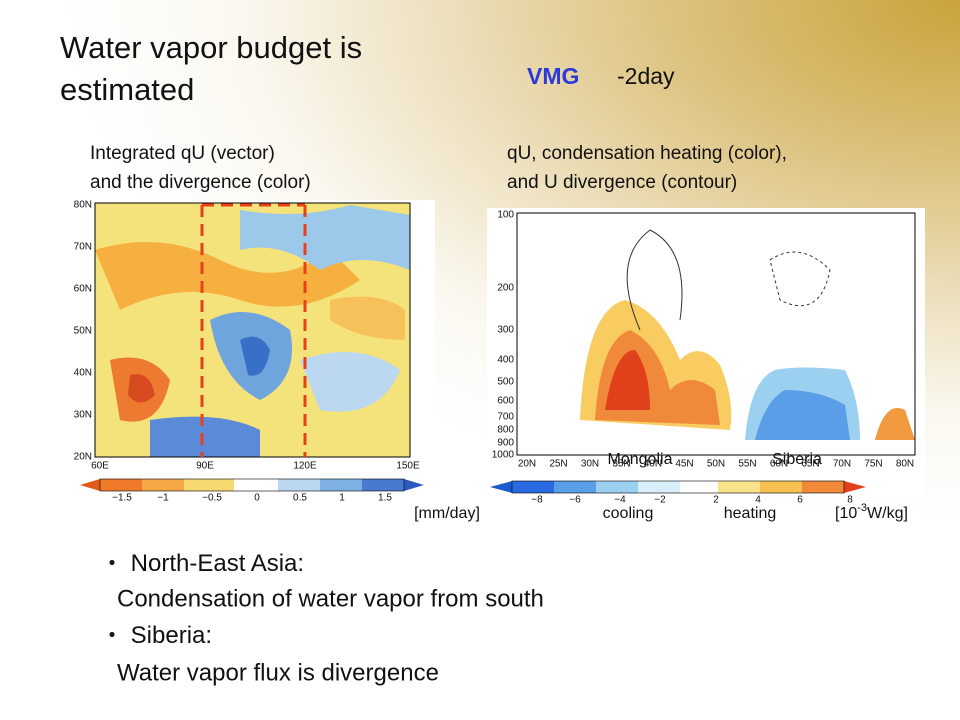 The image size is (960, 720). Describe the element at coordinates (205, 466) in the screenshot. I see `x-tick-label: 90E` at that location.